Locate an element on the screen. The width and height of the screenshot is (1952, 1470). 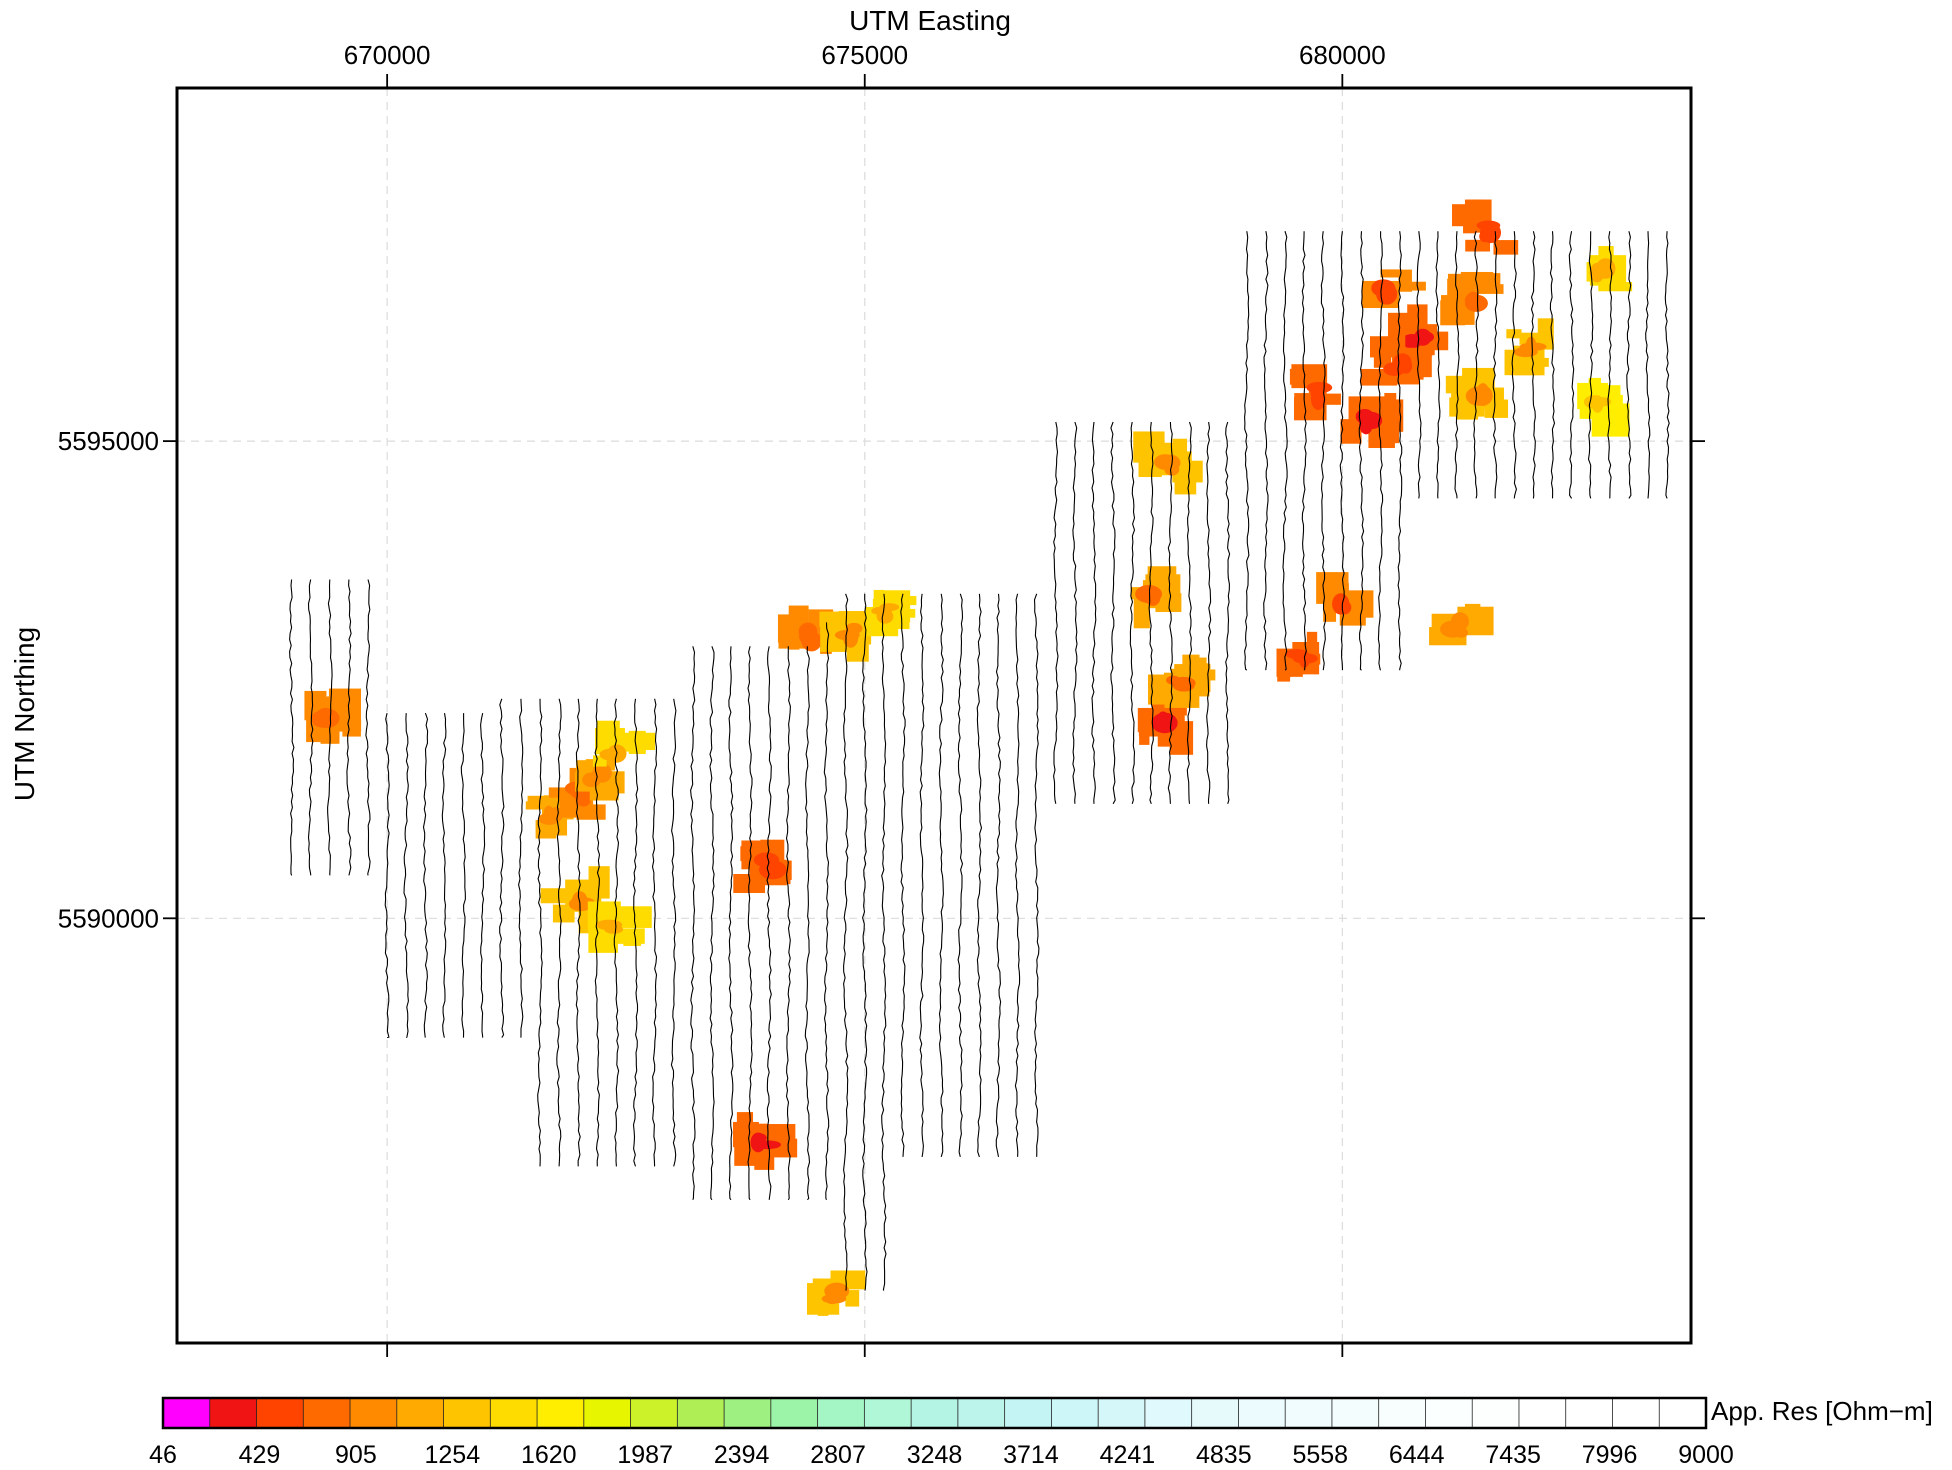
colorbar-tick-label: 7996 is located at coordinates (1610, 1455).